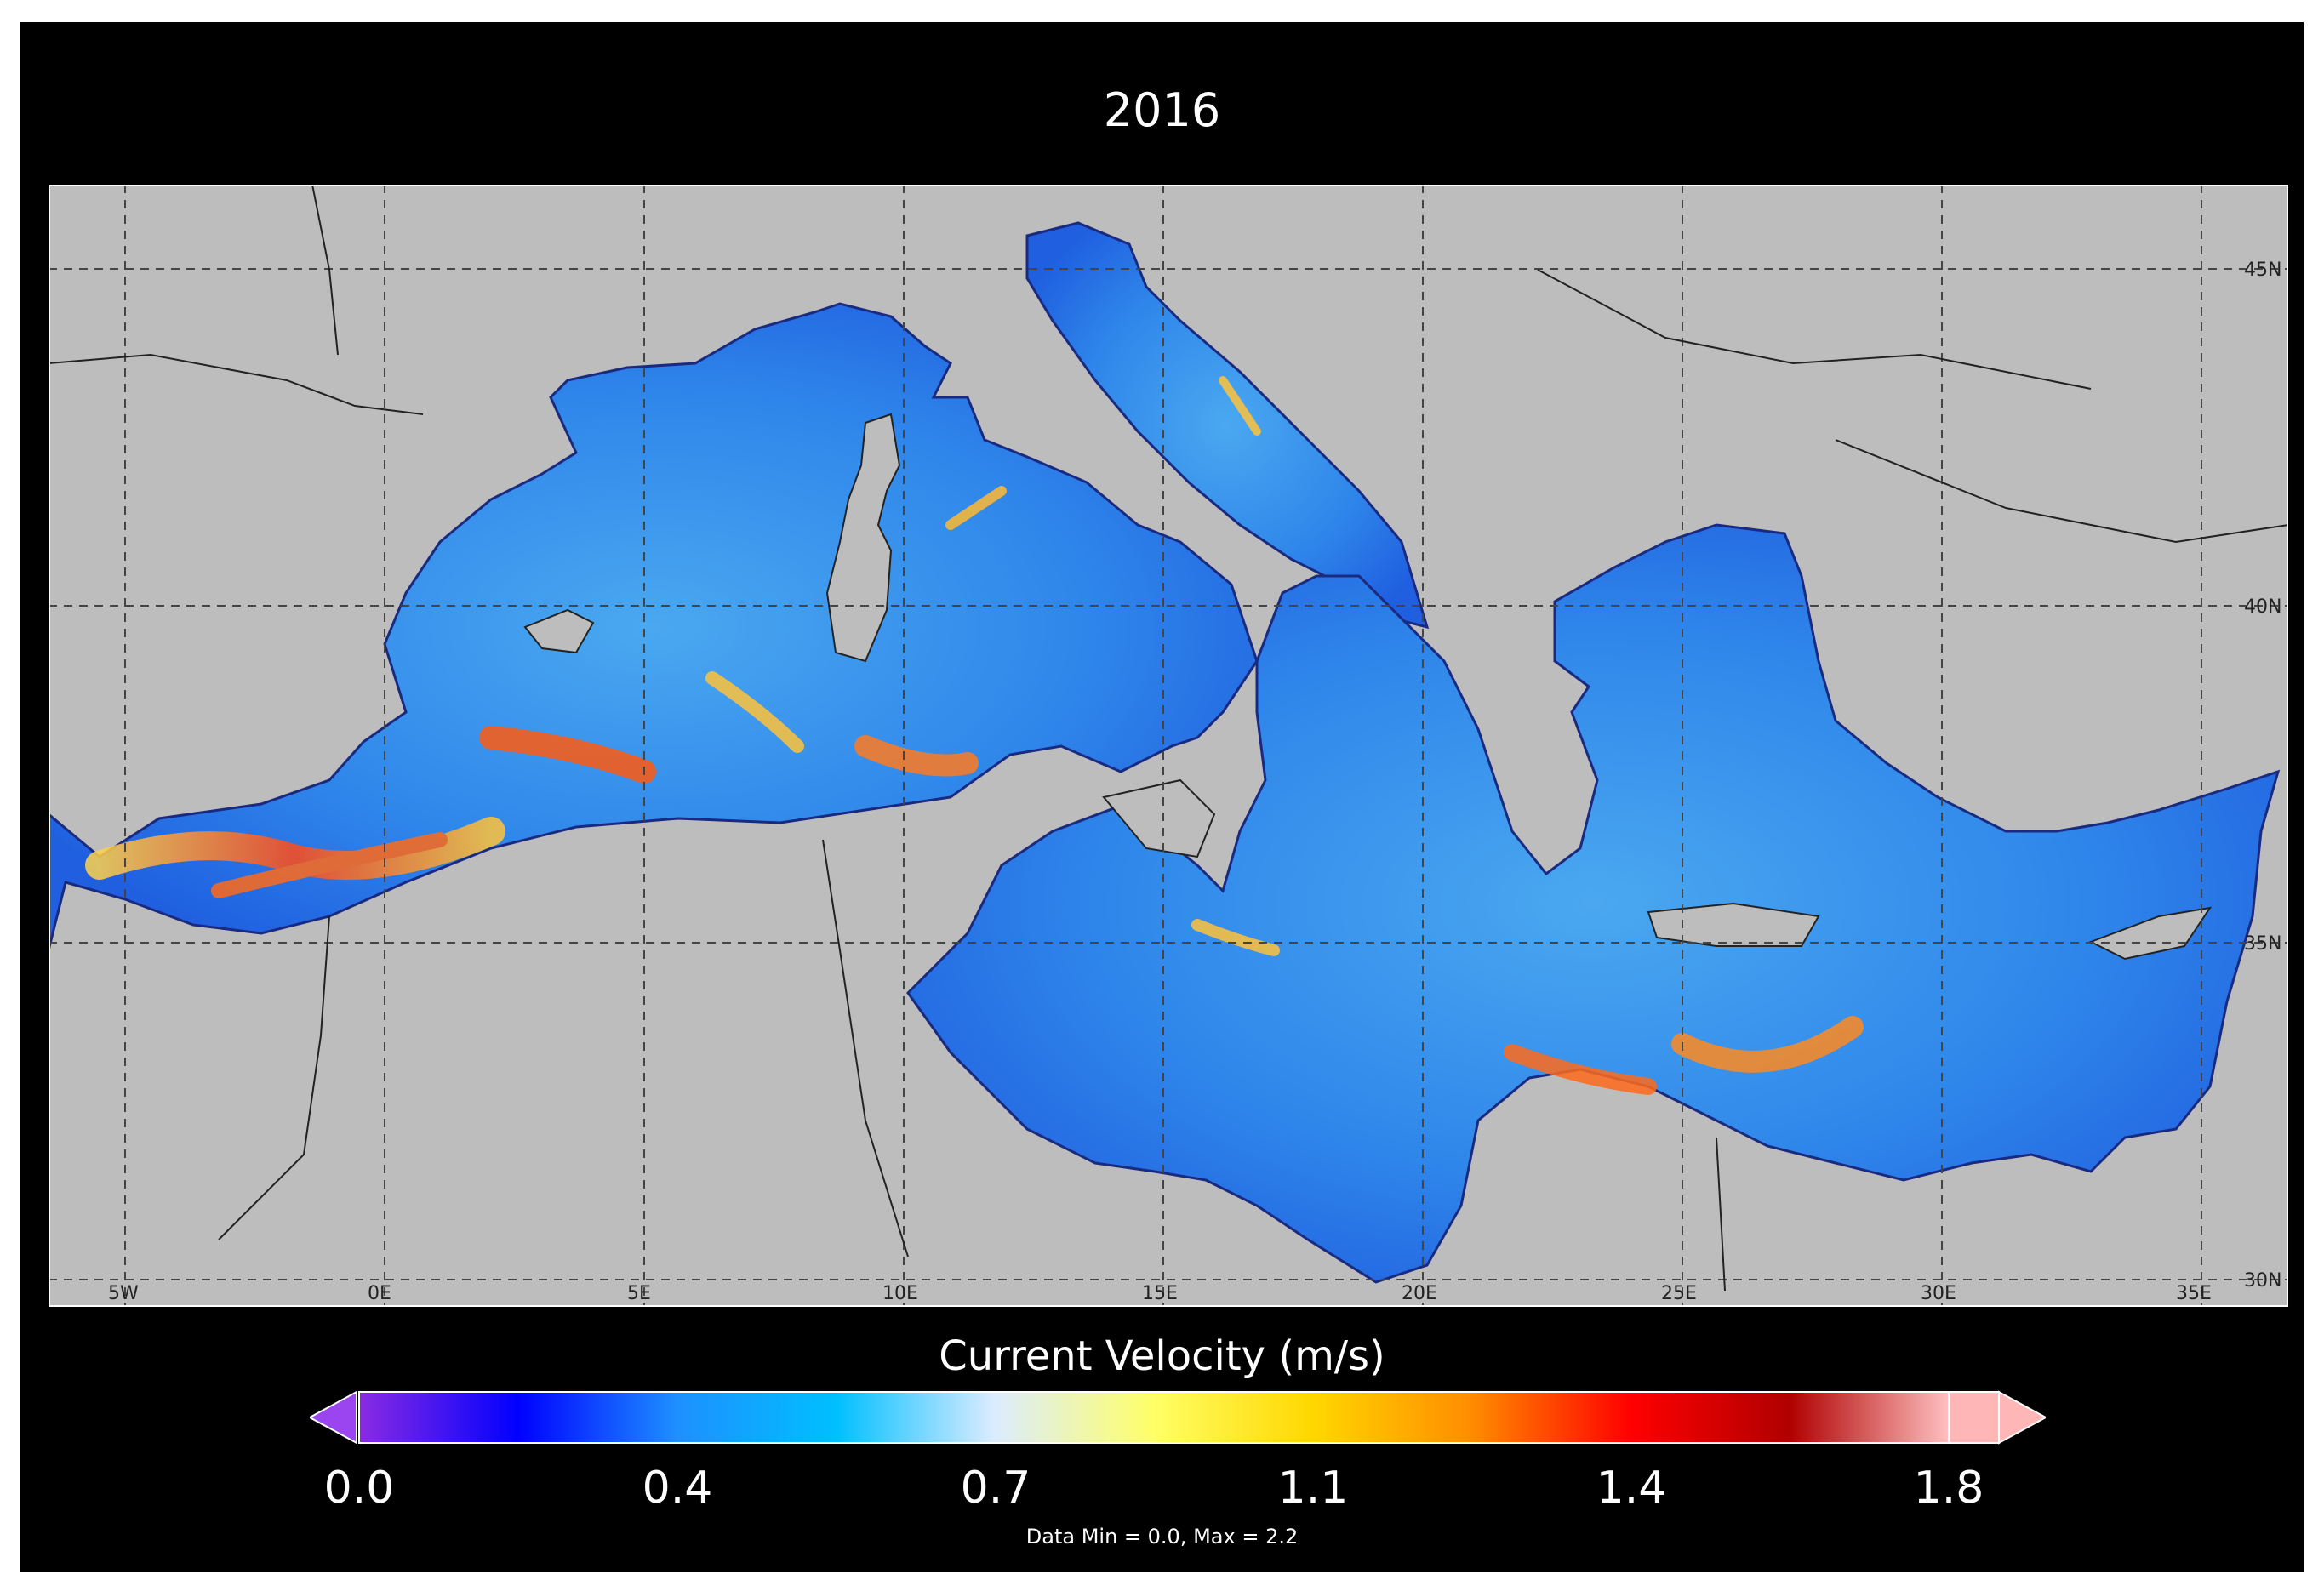 This screenshot has width=2324, height=1591. Describe the element at coordinates (1734, 924) in the screenshot. I see `crete-island` at that location.